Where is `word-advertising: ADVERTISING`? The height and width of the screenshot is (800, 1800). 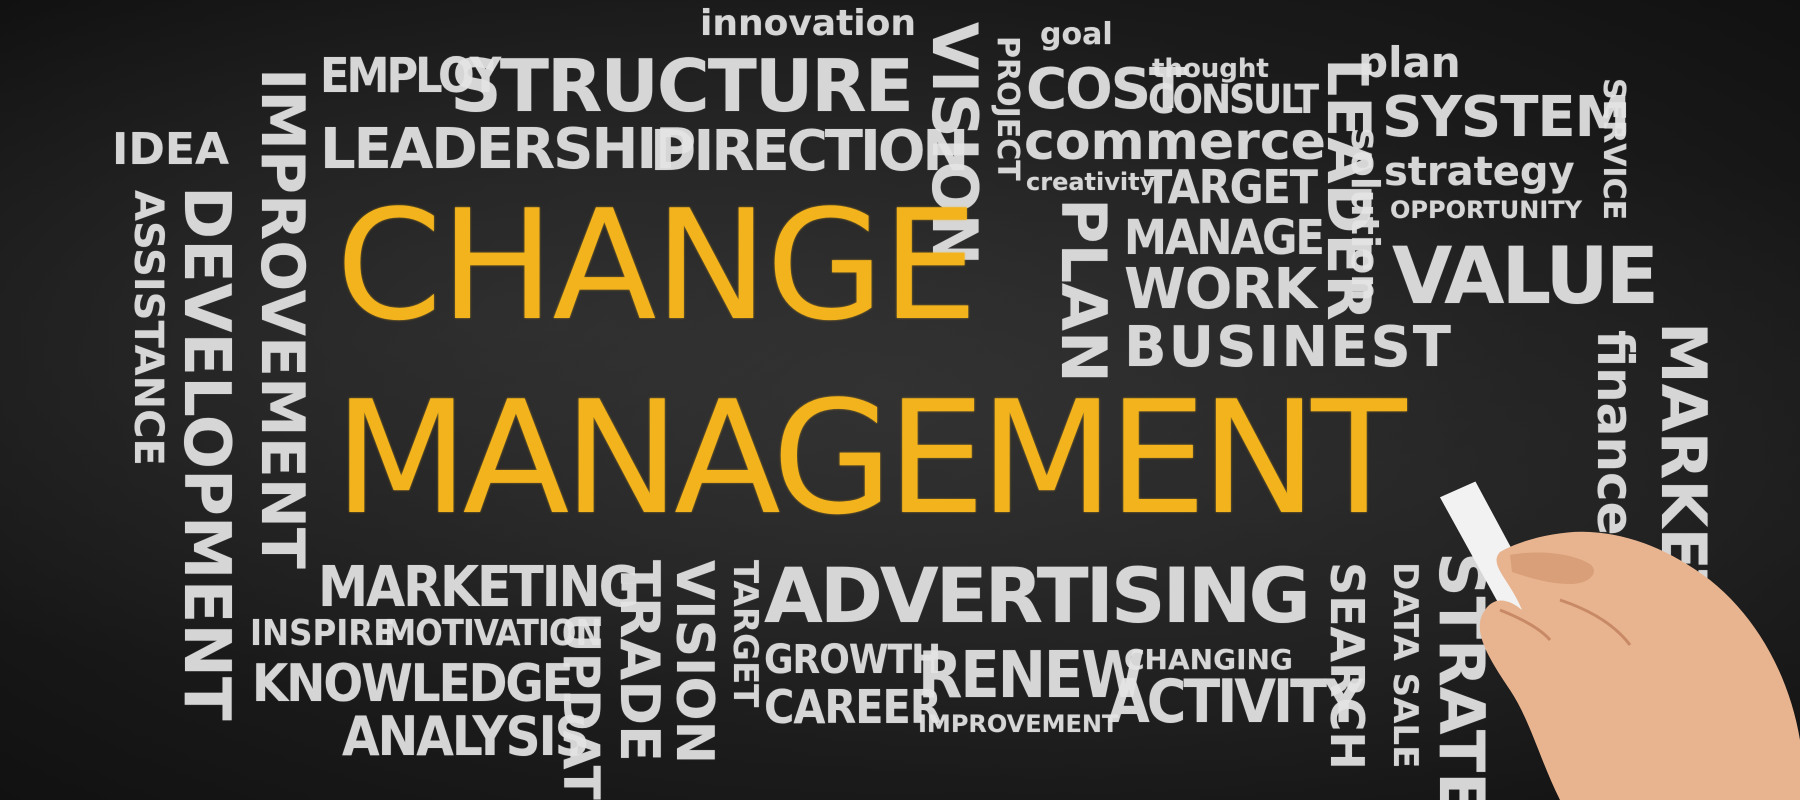 word-advertising: ADVERTISING is located at coordinates (1037, 595).